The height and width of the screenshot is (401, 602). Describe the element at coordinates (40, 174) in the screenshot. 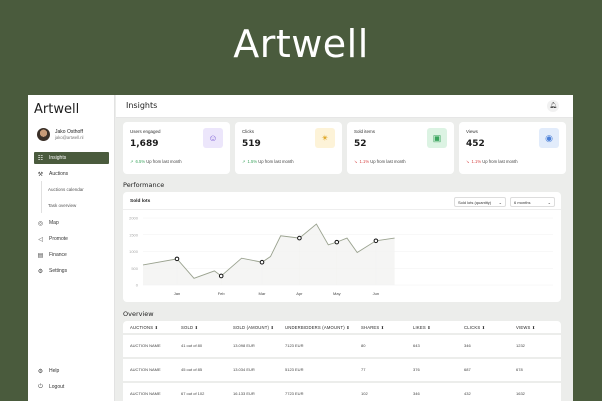

I see `gavel-icon: ⚒` at that location.